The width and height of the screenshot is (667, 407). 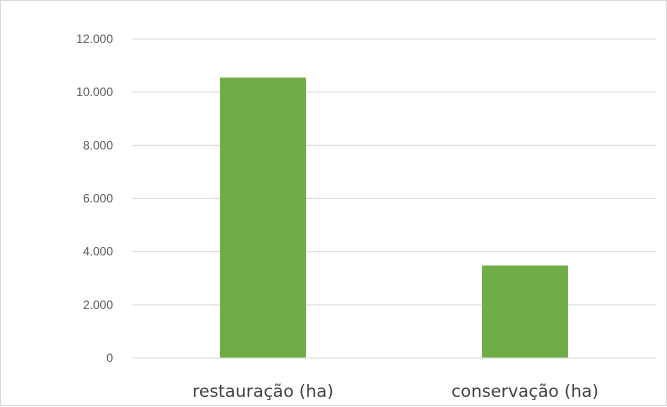 What do you see at coordinates (98, 199) in the screenshot?
I see `y-tick-label: 6.000` at bounding box center [98, 199].